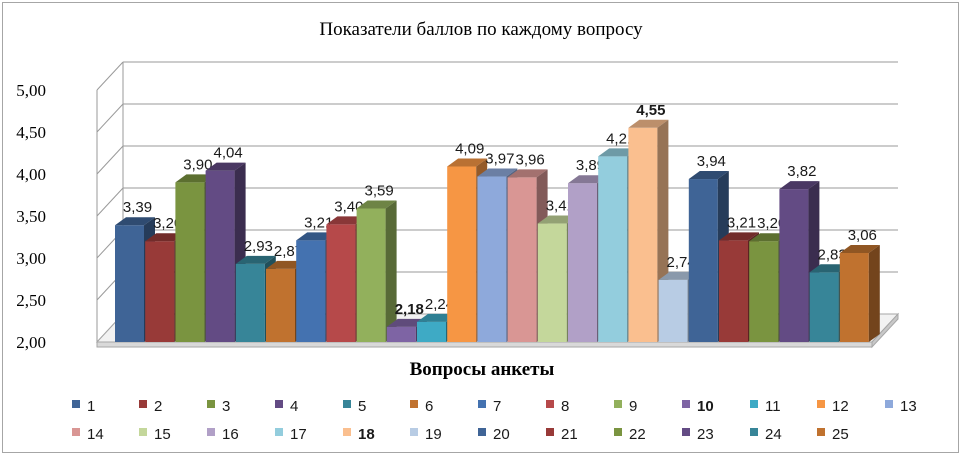 The width and height of the screenshot is (963, 457). I want to click on legend-label-5: 5, so click(362, 406).